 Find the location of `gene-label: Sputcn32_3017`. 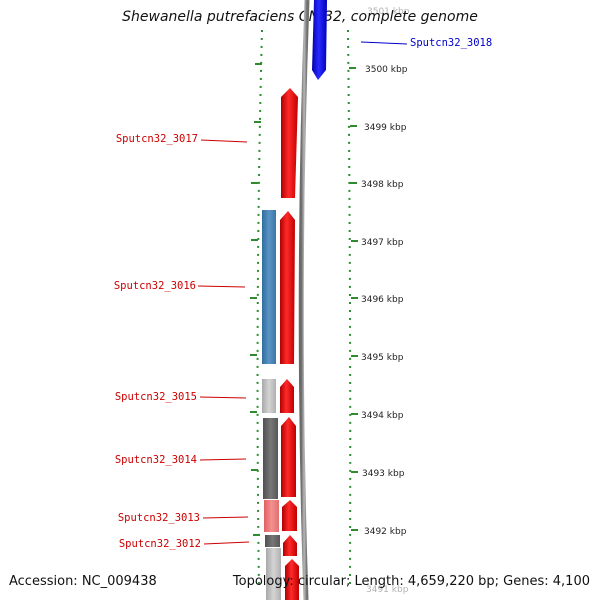

gene-label: Sputcn32_3017 is located at coordinates (157, 139).